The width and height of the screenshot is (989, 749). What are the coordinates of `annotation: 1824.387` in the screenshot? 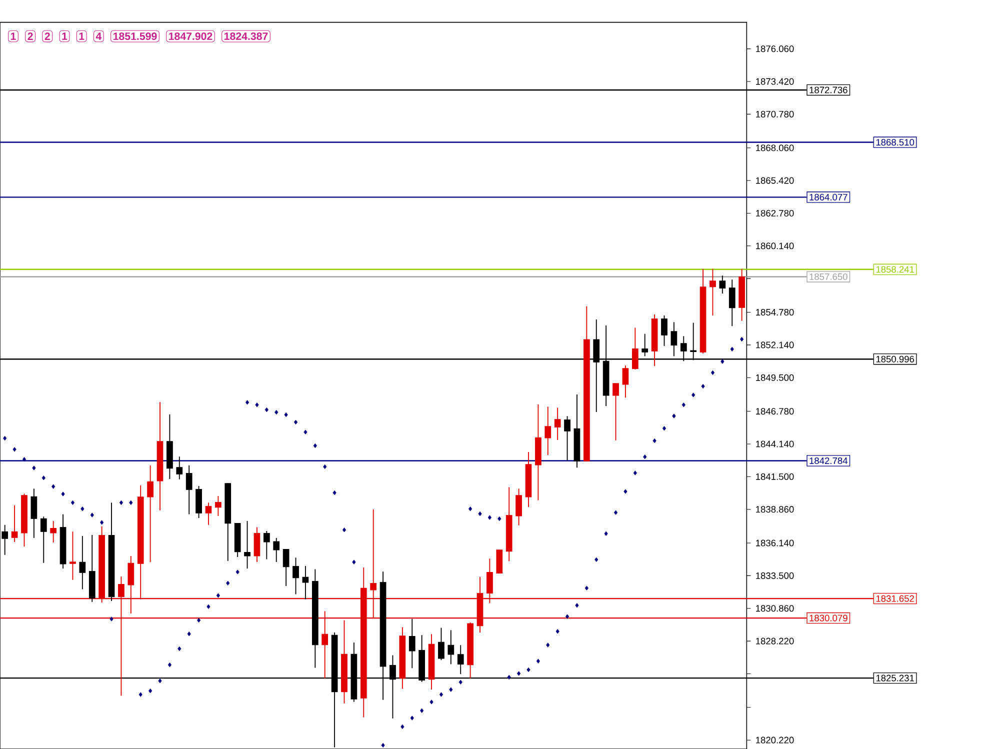 It's located at (246, 36).